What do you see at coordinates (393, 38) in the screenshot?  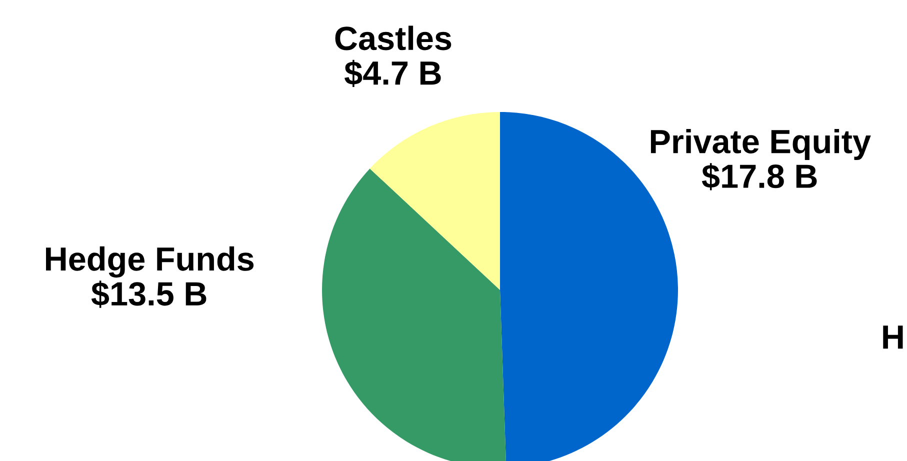 I see `slice-label: Castles` at bounding box center [393, 38].